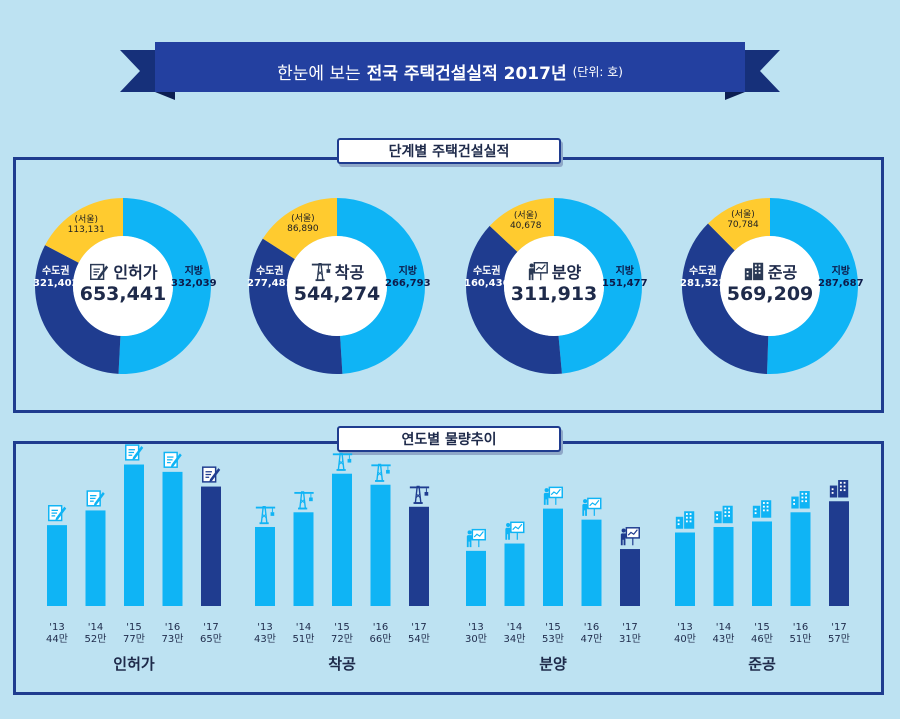 The height and width of the screenshot is (719, 900). I want to click on tick-value: 44만, so click(57, 639).